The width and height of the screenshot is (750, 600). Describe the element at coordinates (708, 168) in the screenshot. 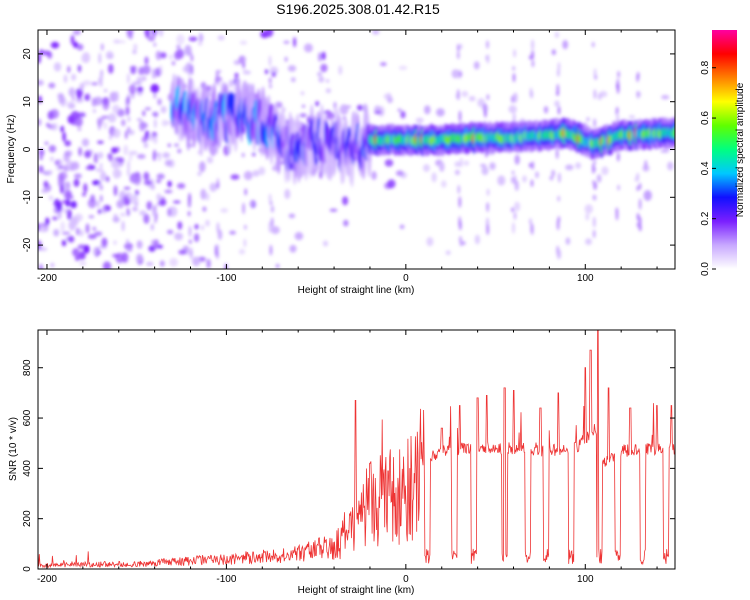

I see `colorbar-ticks: 0.0 0.2 0.4 0.6 0.8` at that location.